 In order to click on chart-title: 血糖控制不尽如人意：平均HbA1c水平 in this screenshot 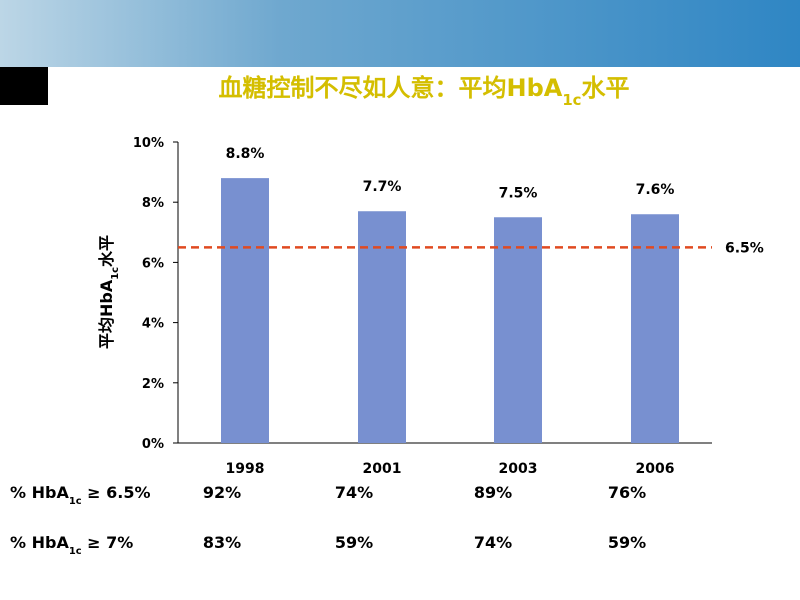, I will do `click(423, 91)`.